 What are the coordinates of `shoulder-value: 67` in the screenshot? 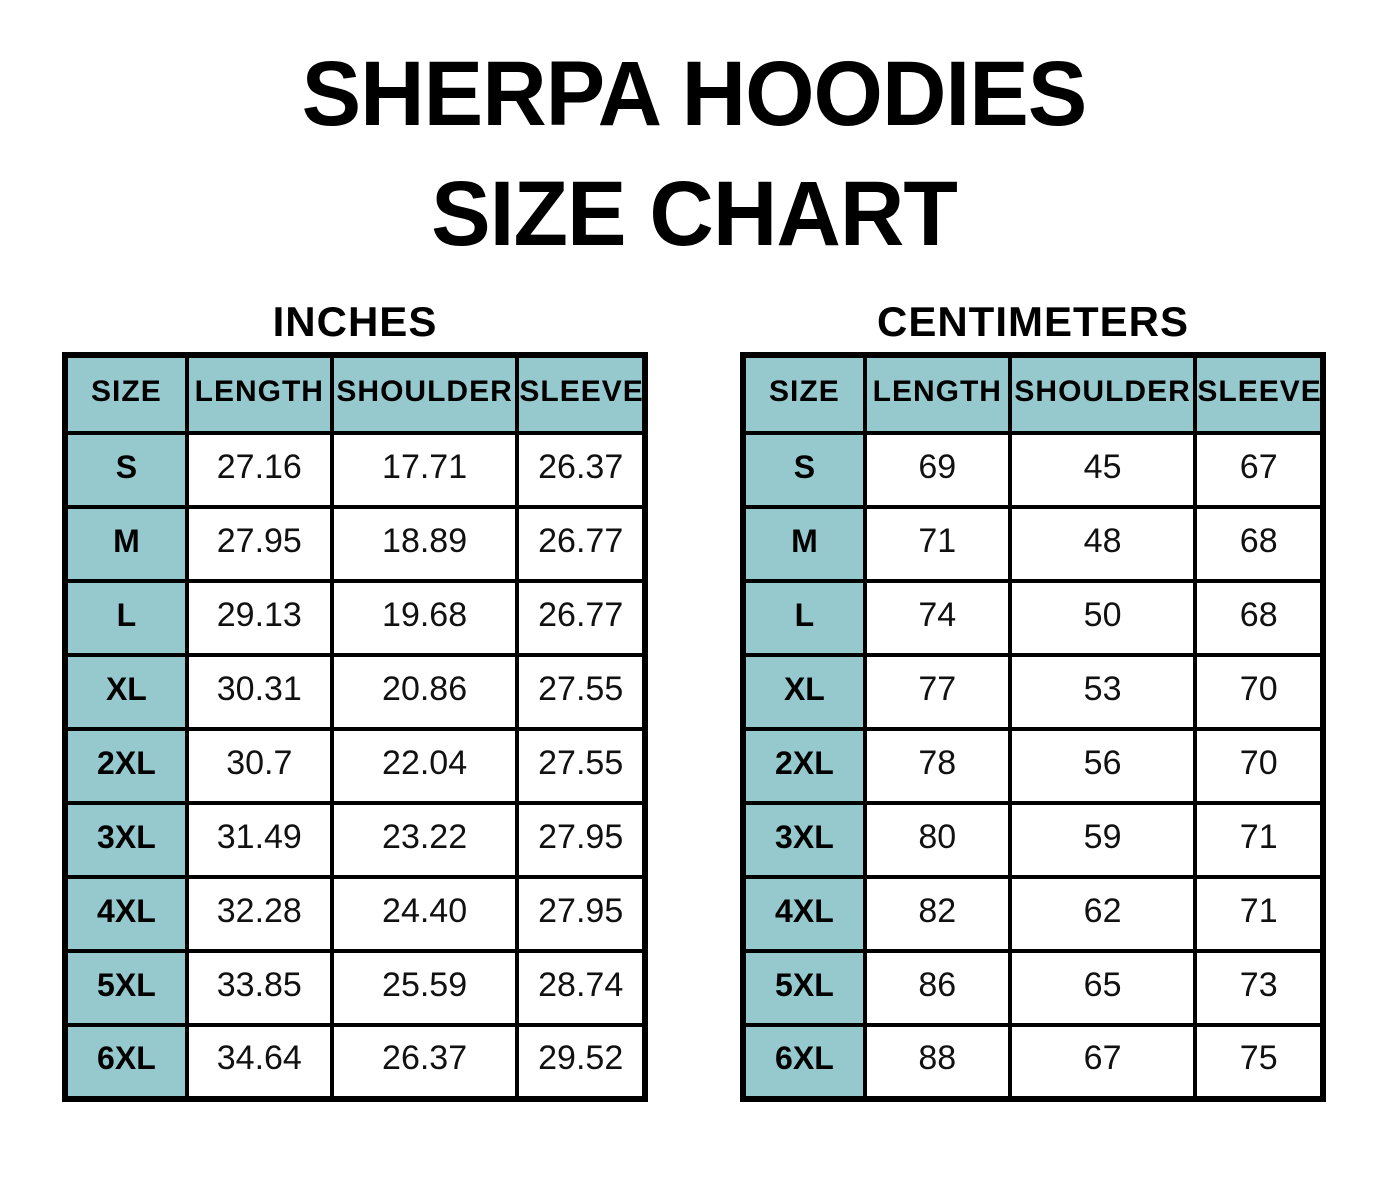 It's located at (1102, 1062).